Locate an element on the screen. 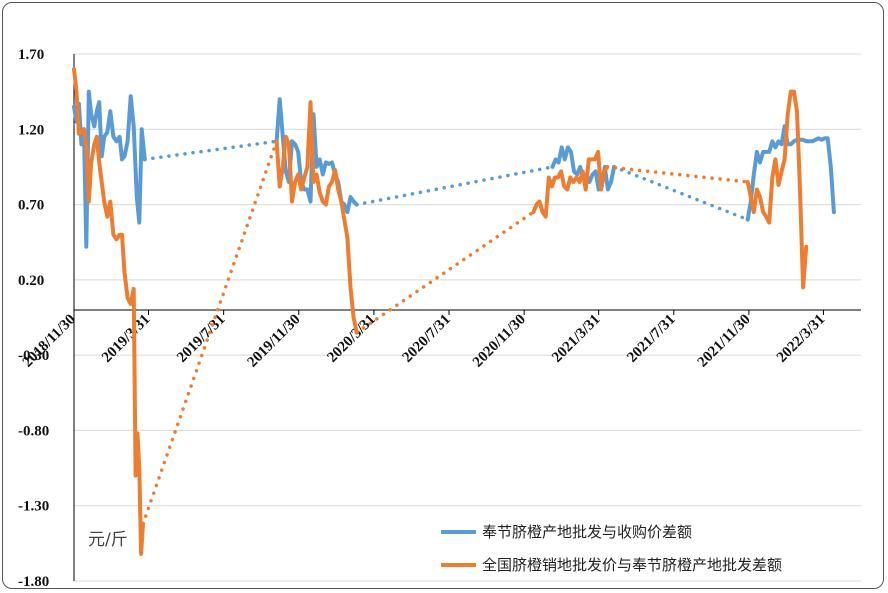 The image size is (888, 593). y-tick-label: 1.20 is located at coordinates (31, 130).